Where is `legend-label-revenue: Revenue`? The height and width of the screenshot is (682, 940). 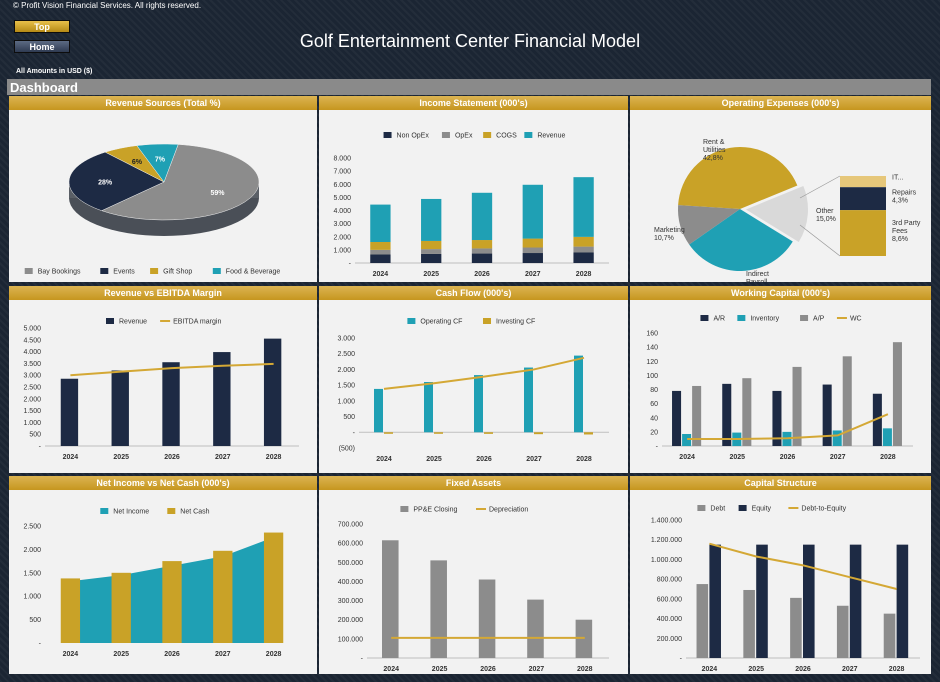 legend-label-revenue: Revenue is located at coordinates (551, 136).